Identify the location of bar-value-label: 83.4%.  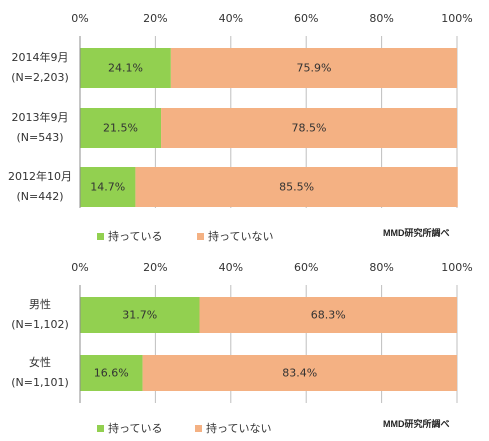
(300, 373).